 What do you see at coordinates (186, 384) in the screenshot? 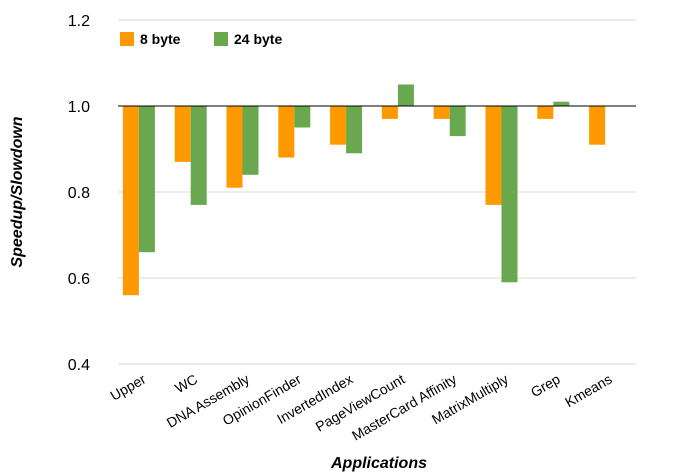
I see `x-tick-label: WC` at bounding box center [186, 384].